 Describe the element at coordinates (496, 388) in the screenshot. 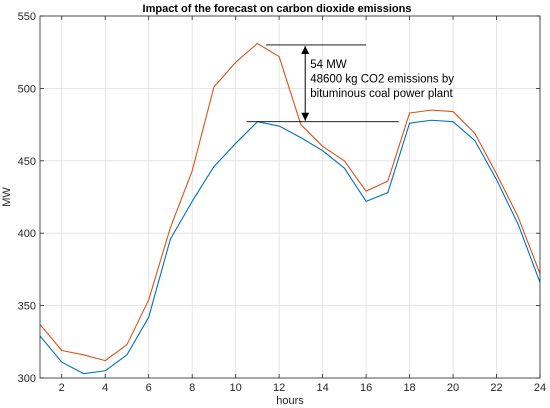

I see `x-tick-label: 22` at that location.